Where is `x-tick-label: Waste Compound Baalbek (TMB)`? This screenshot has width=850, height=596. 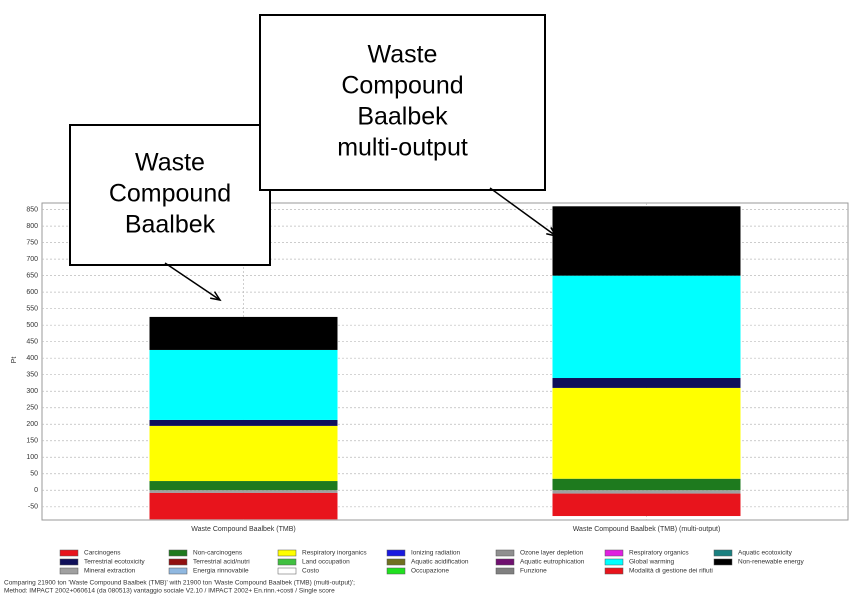
x-tick-label: Waste Compound Baalbek (TMB) is located at coordinates (243, 529).